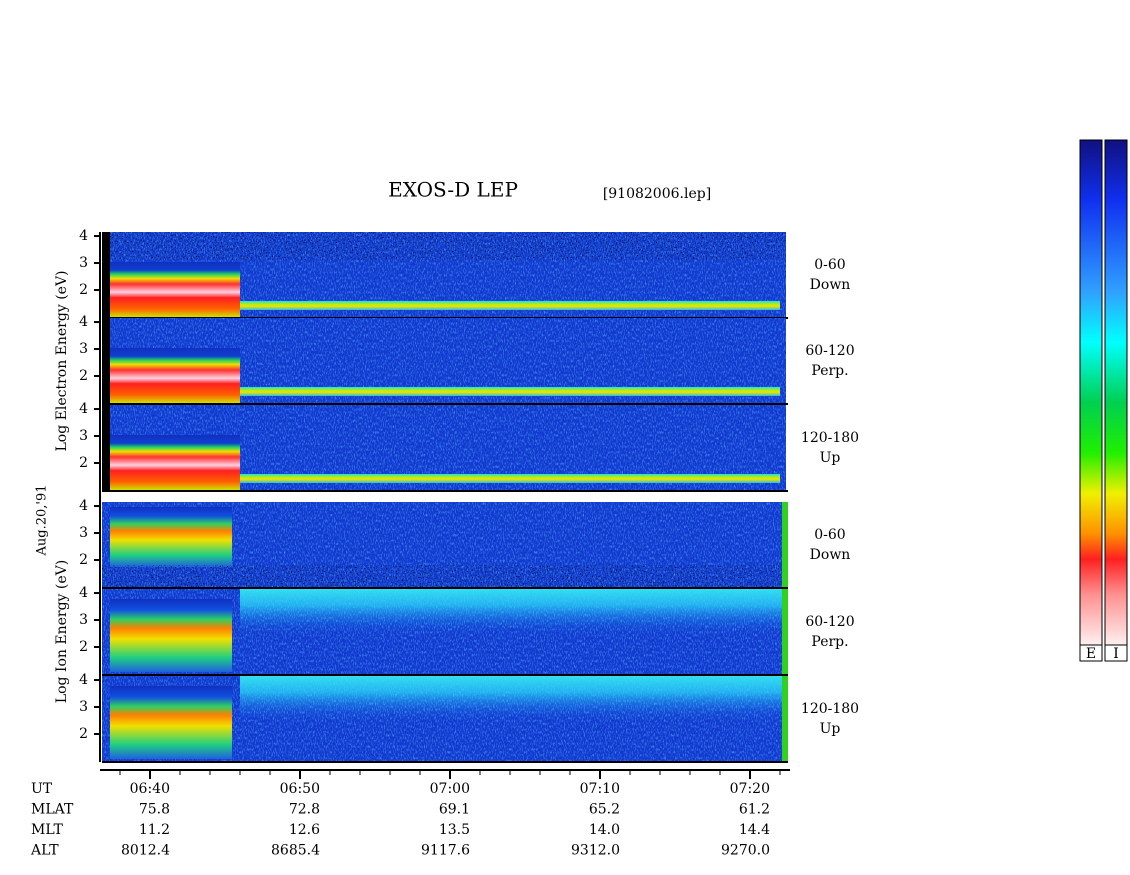 The width and height of the screenshot is (1130, 875). What do you see at coordinates (150, 789) in the screenshot?
I see `row-value: 06:40` at bounding box center [150, 789].